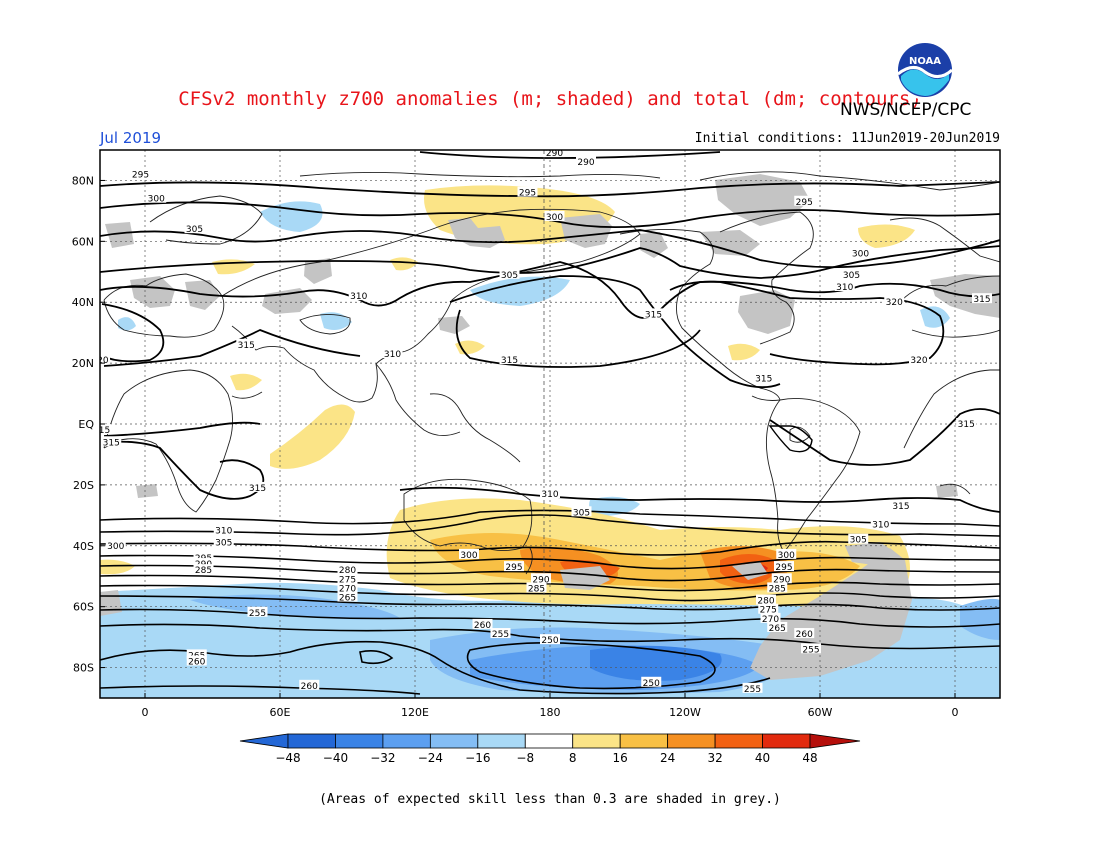  Describe the element at coordinates (770, 618) in the screenshot. I see `contour-label: 270` at that location.